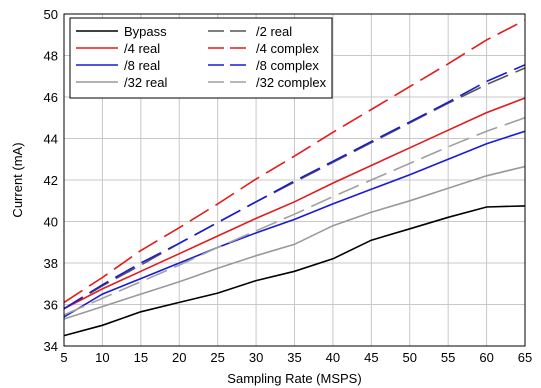 Image resolution: width=541 pixels, height=388 pixels. What do you see at coordinates (63, 357) in the screenshot?
I see `x-tick-label: 5` at bounding box center [63, 357].